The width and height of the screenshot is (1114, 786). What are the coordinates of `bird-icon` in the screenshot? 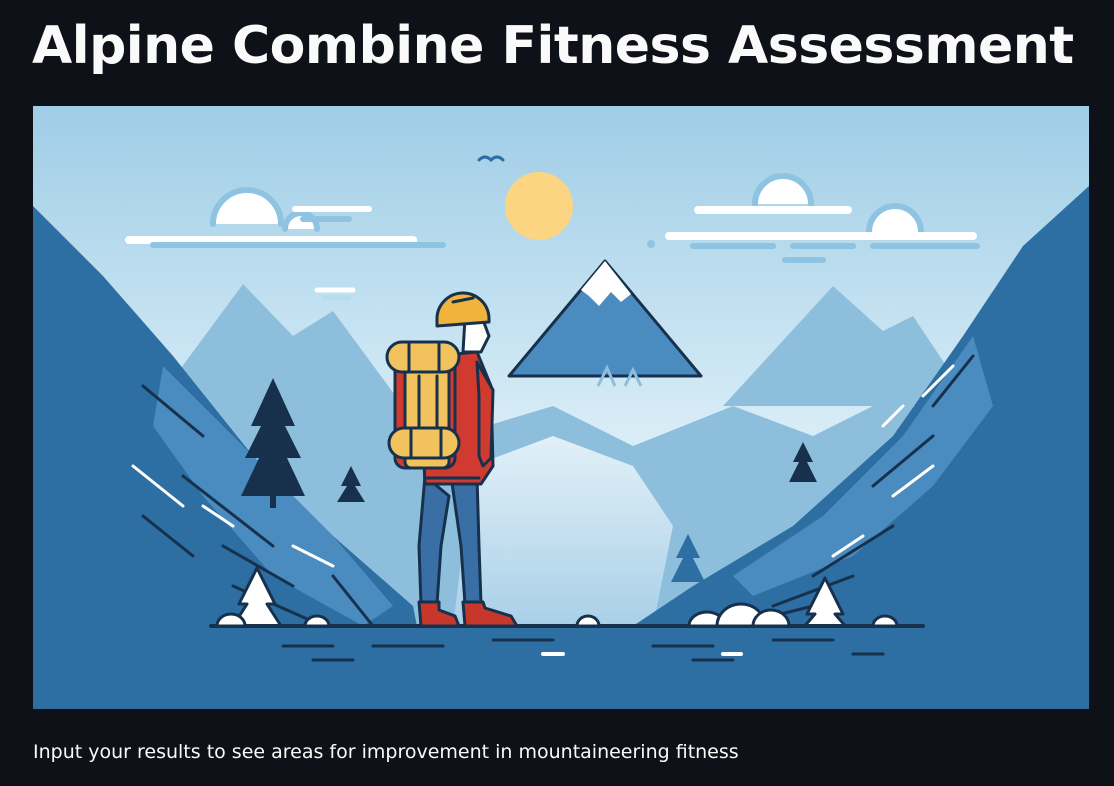 It's located at (491, 159).